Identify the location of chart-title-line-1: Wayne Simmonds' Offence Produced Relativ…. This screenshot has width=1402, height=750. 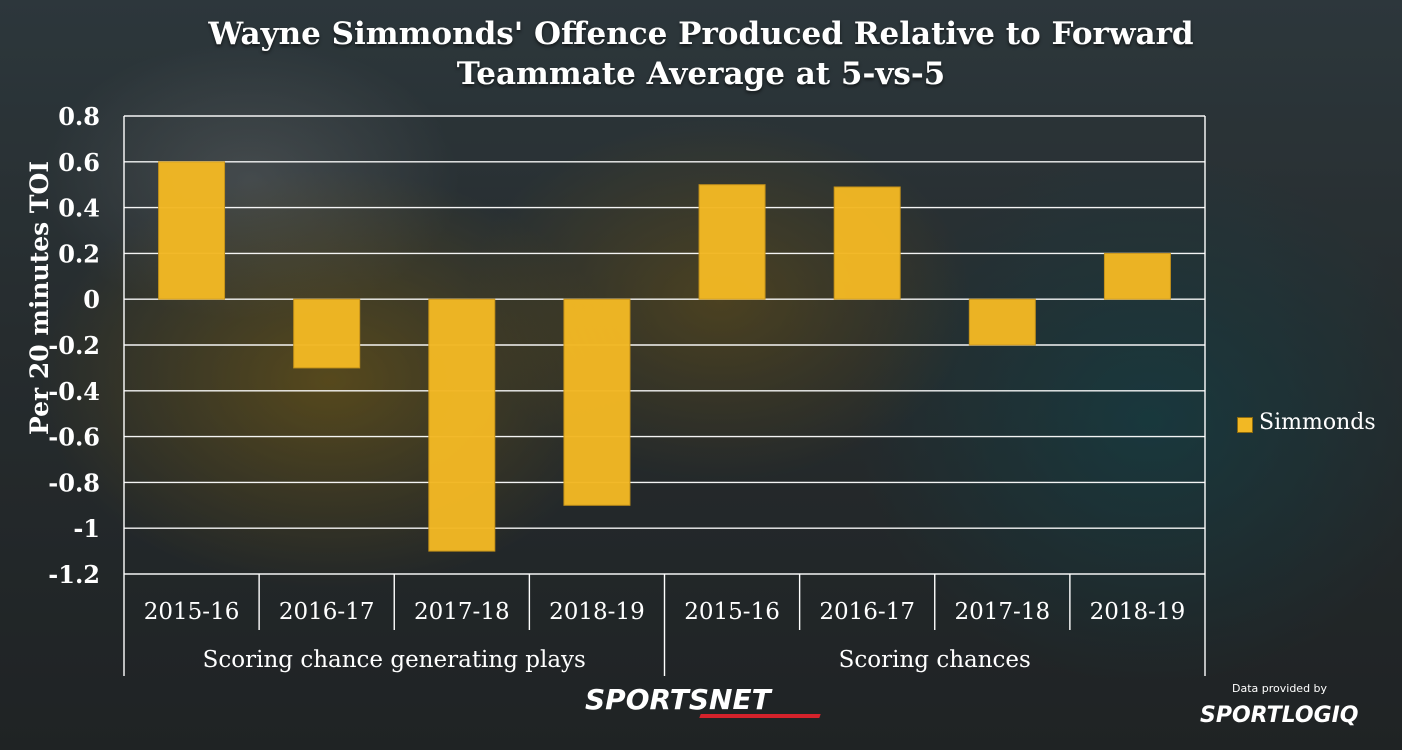
(701, 34).